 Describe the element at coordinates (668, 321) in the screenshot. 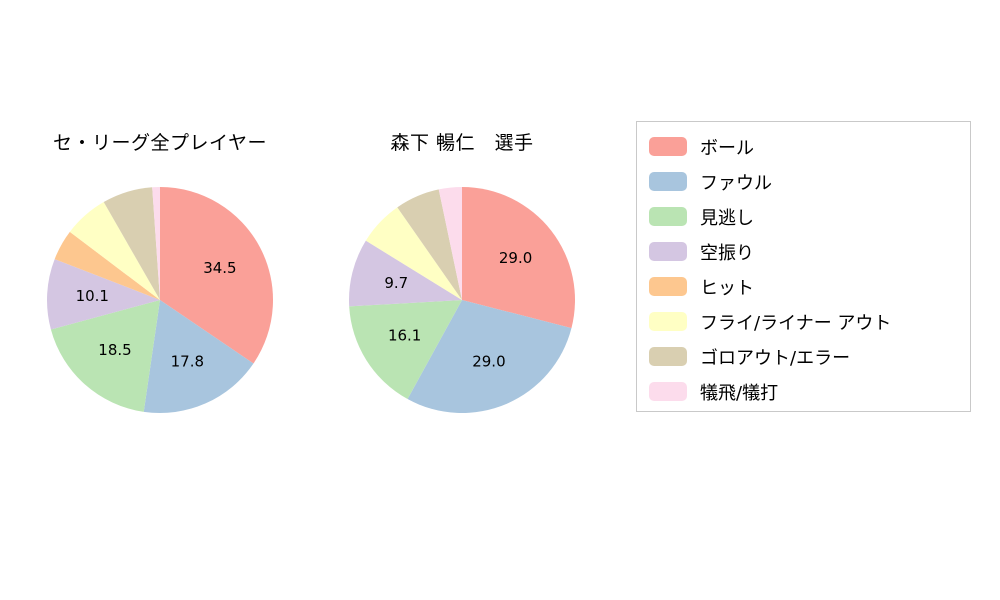

I see `legend-swatch-fly-liner-out` at that location.